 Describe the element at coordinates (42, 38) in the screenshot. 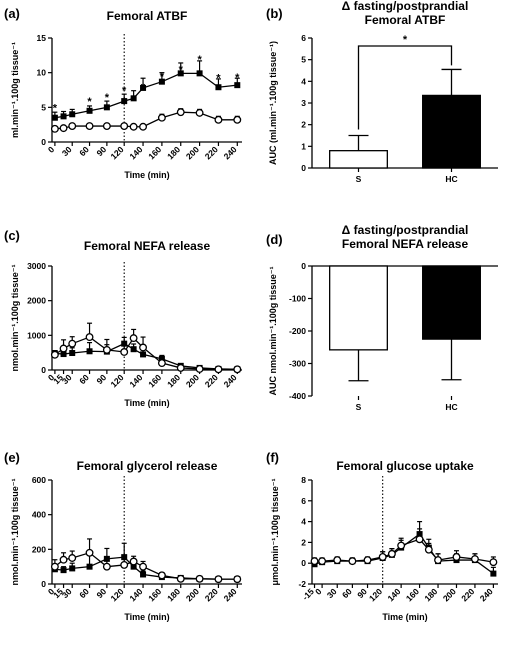

I see `y-tick-label: 15` at that location.